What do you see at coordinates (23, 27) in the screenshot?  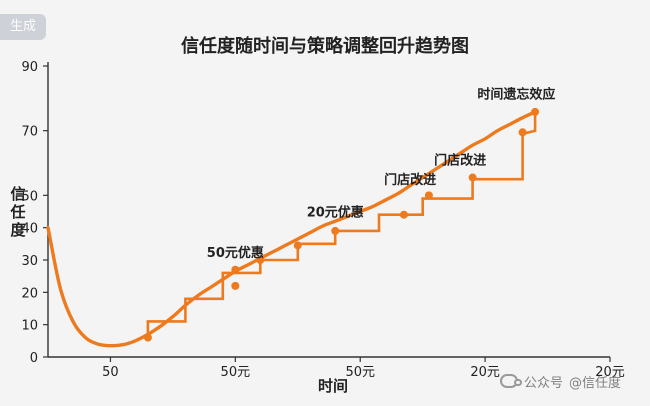 I see `generated-badge: 生成` at bounding box center [23, 27].